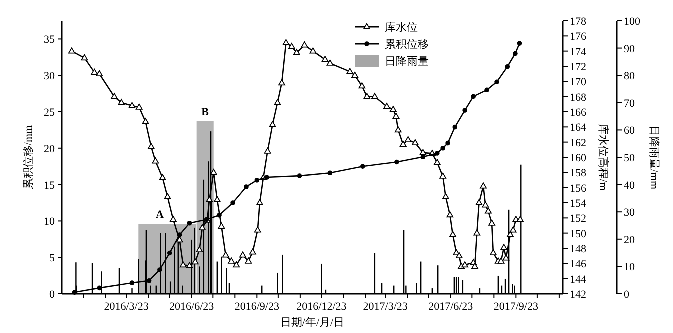 The height and width of the screenshot is (333, 673). Describe the element at coordinates (630, 240) in the screenshot. I see `y3-tick-label: 20` at that location.